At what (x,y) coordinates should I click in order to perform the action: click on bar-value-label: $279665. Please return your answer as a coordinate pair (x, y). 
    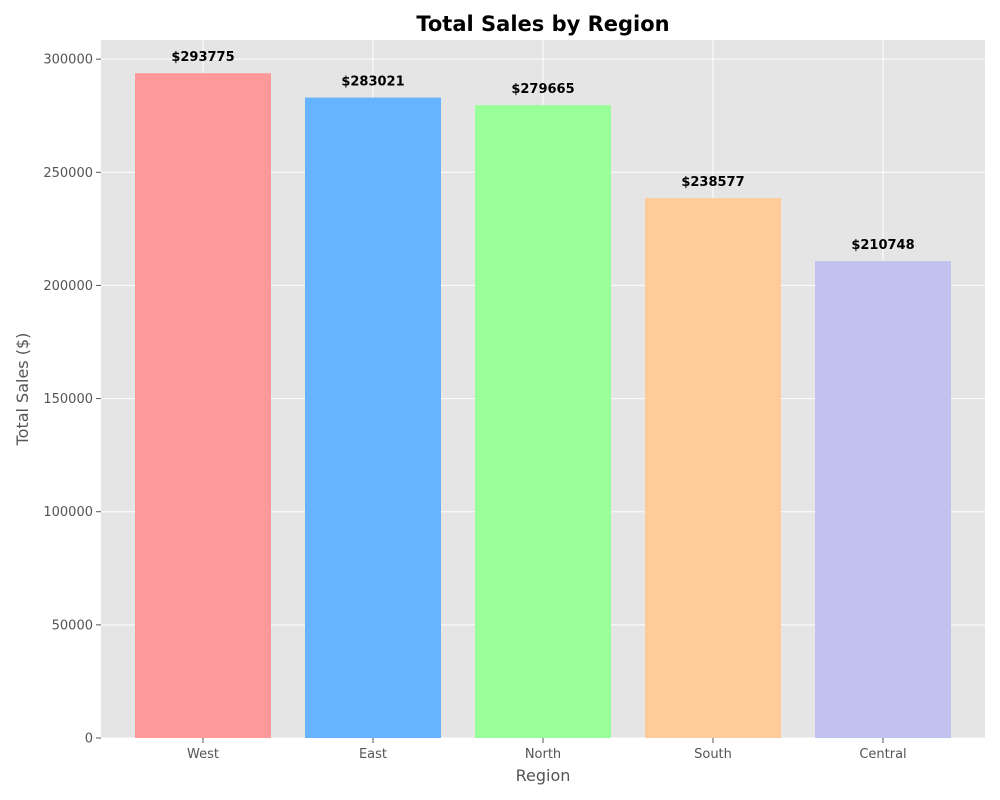
    Looking at the image, I should click on (542, 89).